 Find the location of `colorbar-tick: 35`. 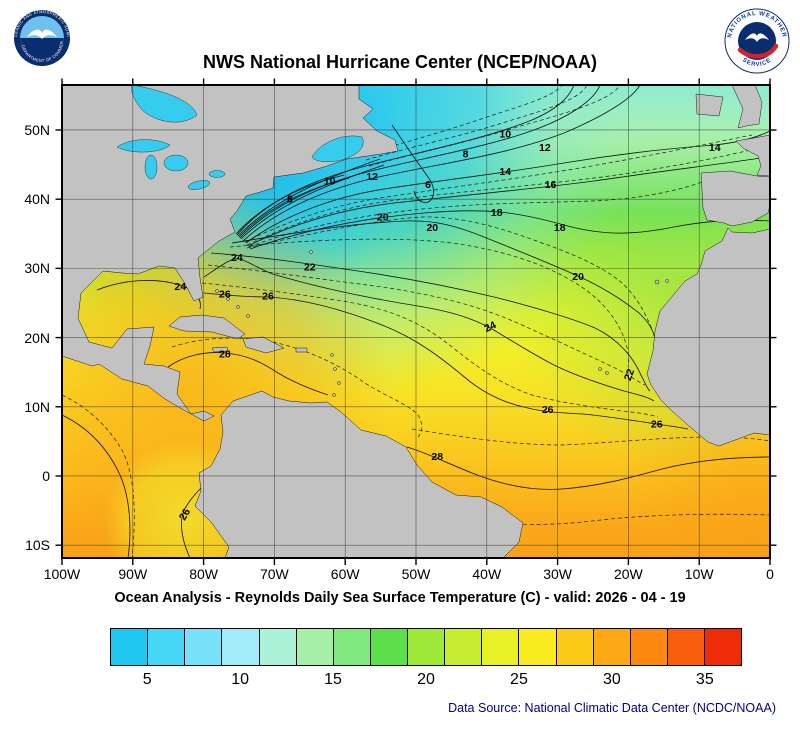

colorbar-tick: 35 is located at coordinates (704, 679).